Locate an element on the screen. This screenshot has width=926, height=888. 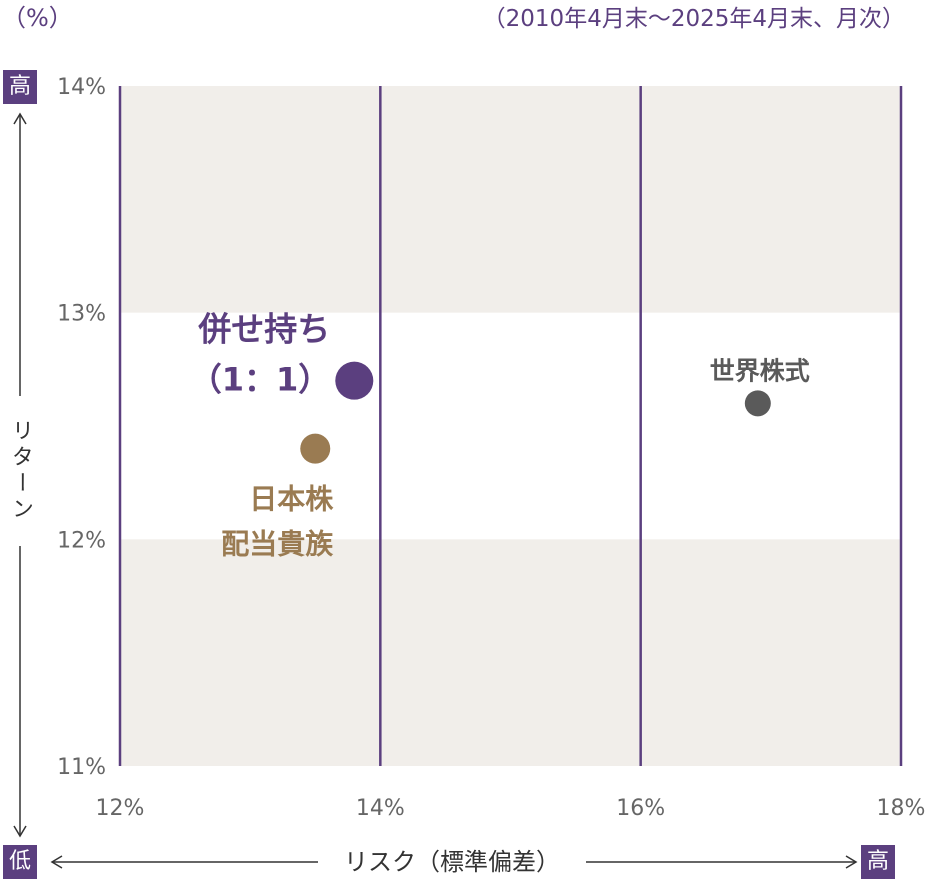
y-axis-title: リターン is located at coordinates (20, 471).